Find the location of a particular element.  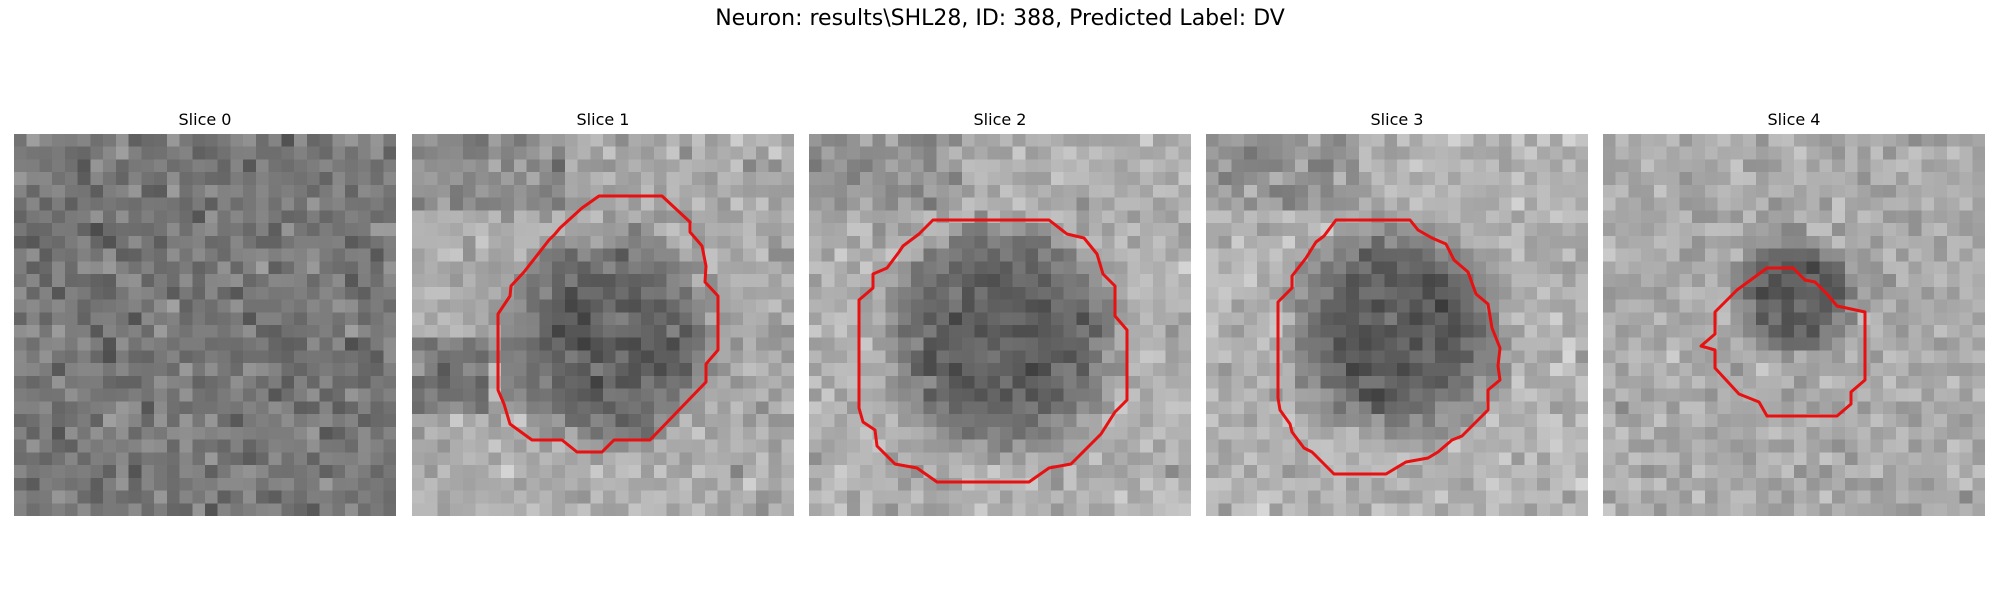

slice-3-contour is located at coordinates (1389, 347).